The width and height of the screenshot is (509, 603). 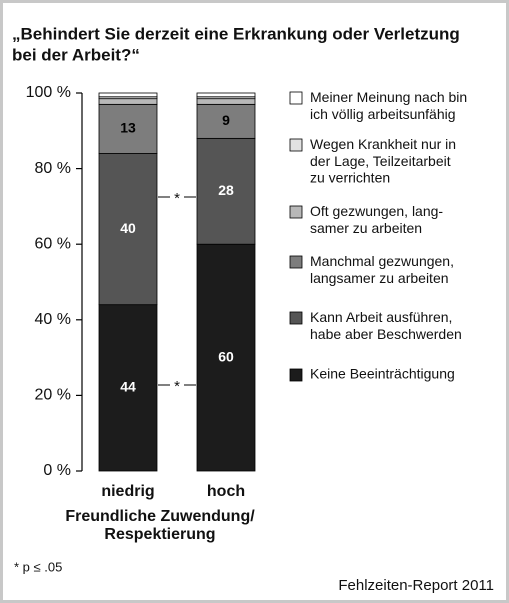 What do you see at coordinates (53, 168) in the screenshot?
I see `y-tick-label: 80 %` at bounding box center [53, 168].